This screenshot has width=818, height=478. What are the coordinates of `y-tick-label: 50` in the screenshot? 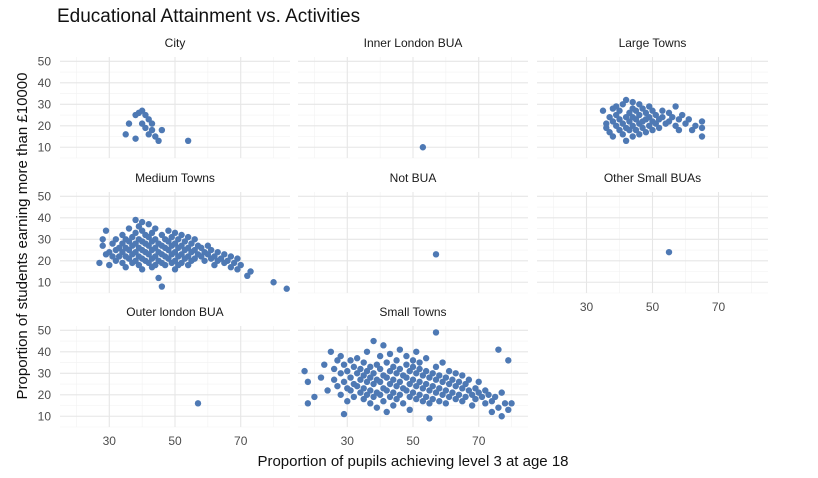 It's located at (45, 196).